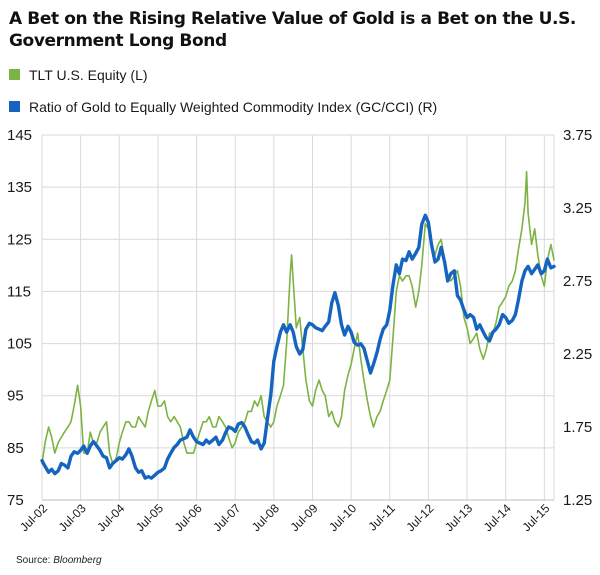  Describe the element at coordinates (14, 106) in the screenshot. I see `legend-swatch-gold-ratio` at that location.